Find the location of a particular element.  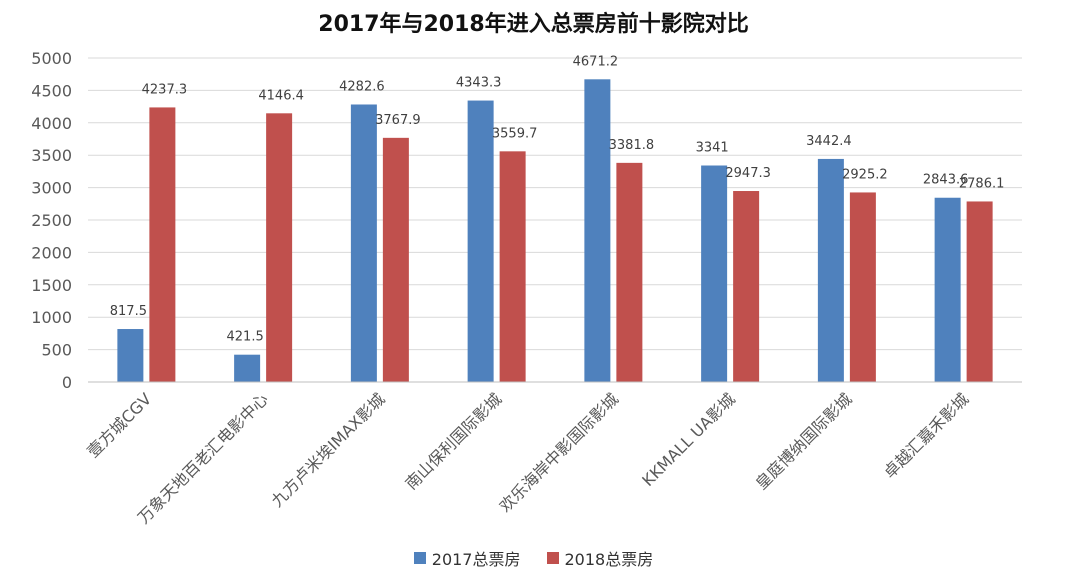

x-tick-label: 九方卢米埃IMAX影城 is located at coordinates (327, 449).